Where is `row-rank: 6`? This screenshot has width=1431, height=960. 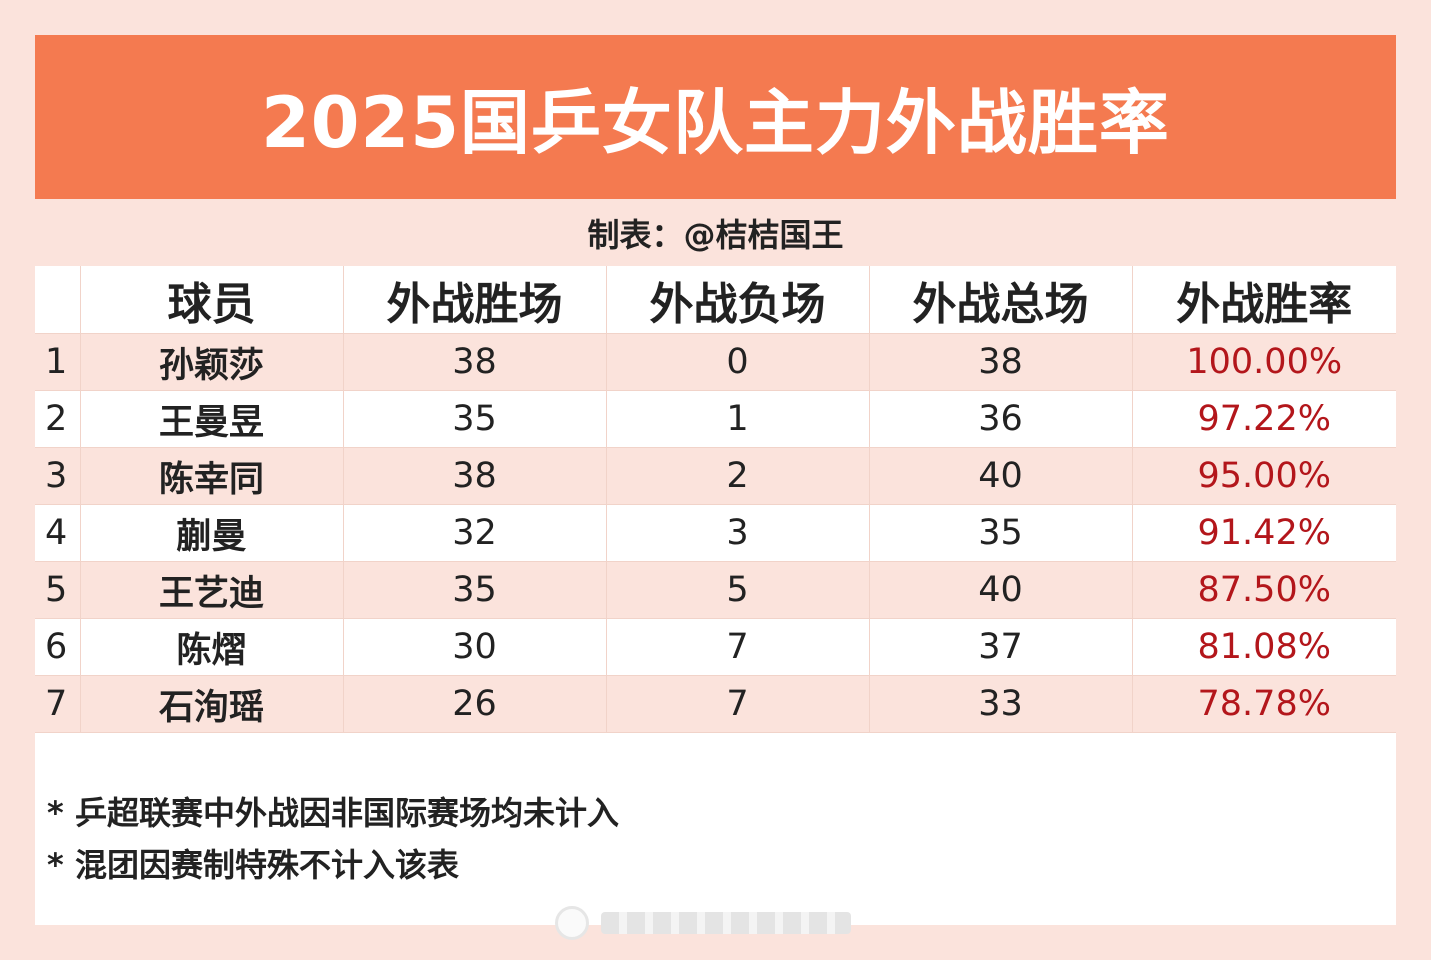
row-rank: 6 is located at coordinates (57, 647).